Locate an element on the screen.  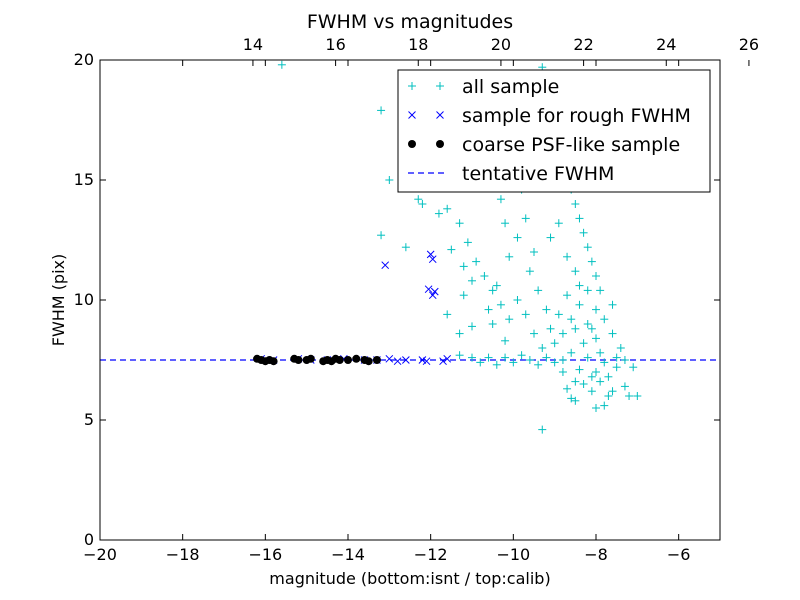
top-tick-label: 24 is located at coordinates (666, 44).